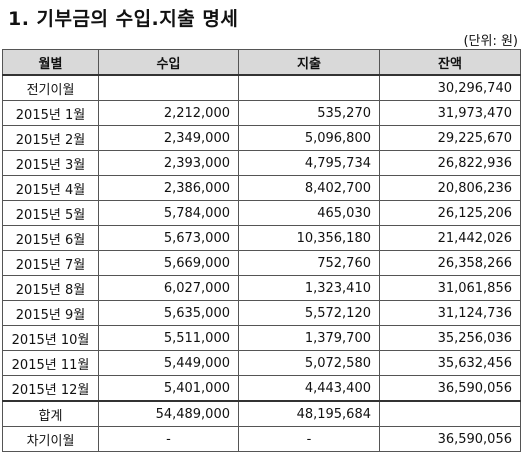 This screenshot has width=532, height=454. I want to click on income-cell: 2,386,000, so click(168, 188).